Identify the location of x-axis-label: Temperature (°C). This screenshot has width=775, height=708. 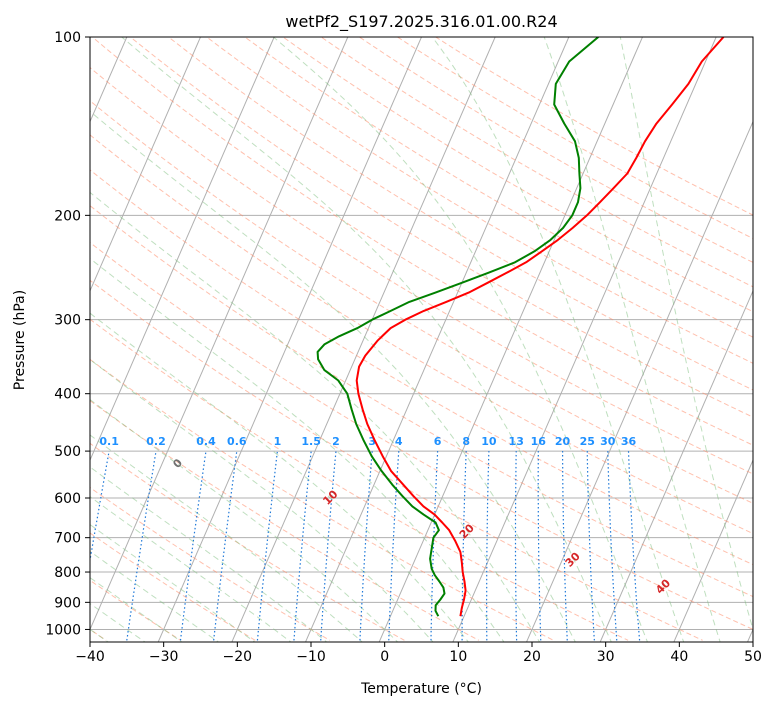
(421, 689).